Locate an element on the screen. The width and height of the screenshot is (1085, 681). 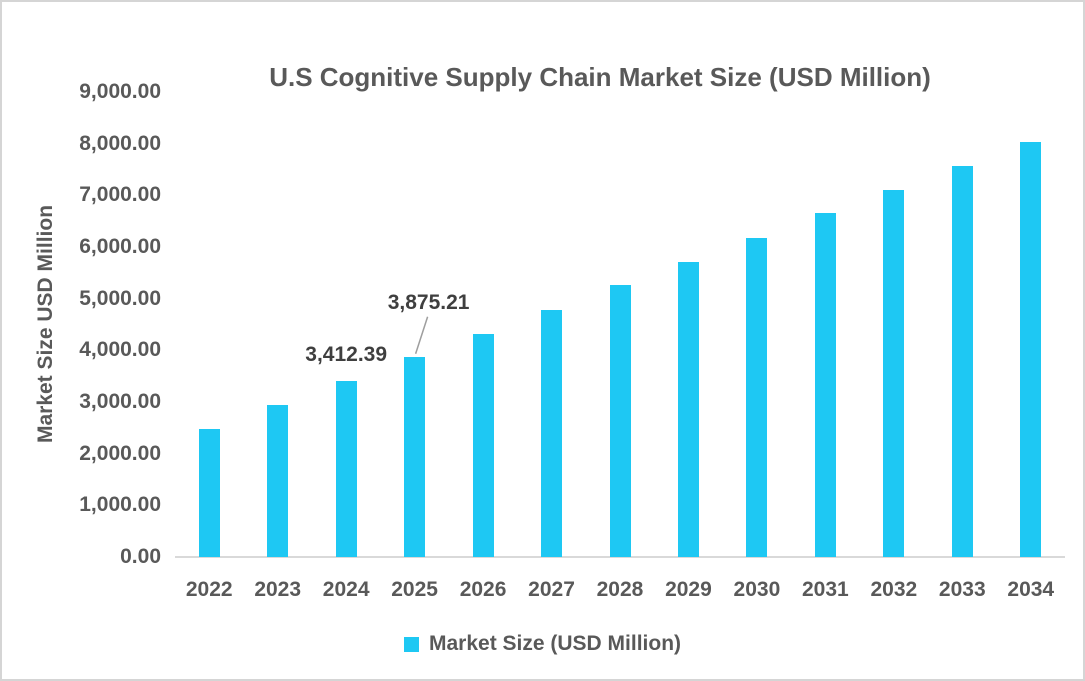
bar-2026 is located at coordinates (483, 445).